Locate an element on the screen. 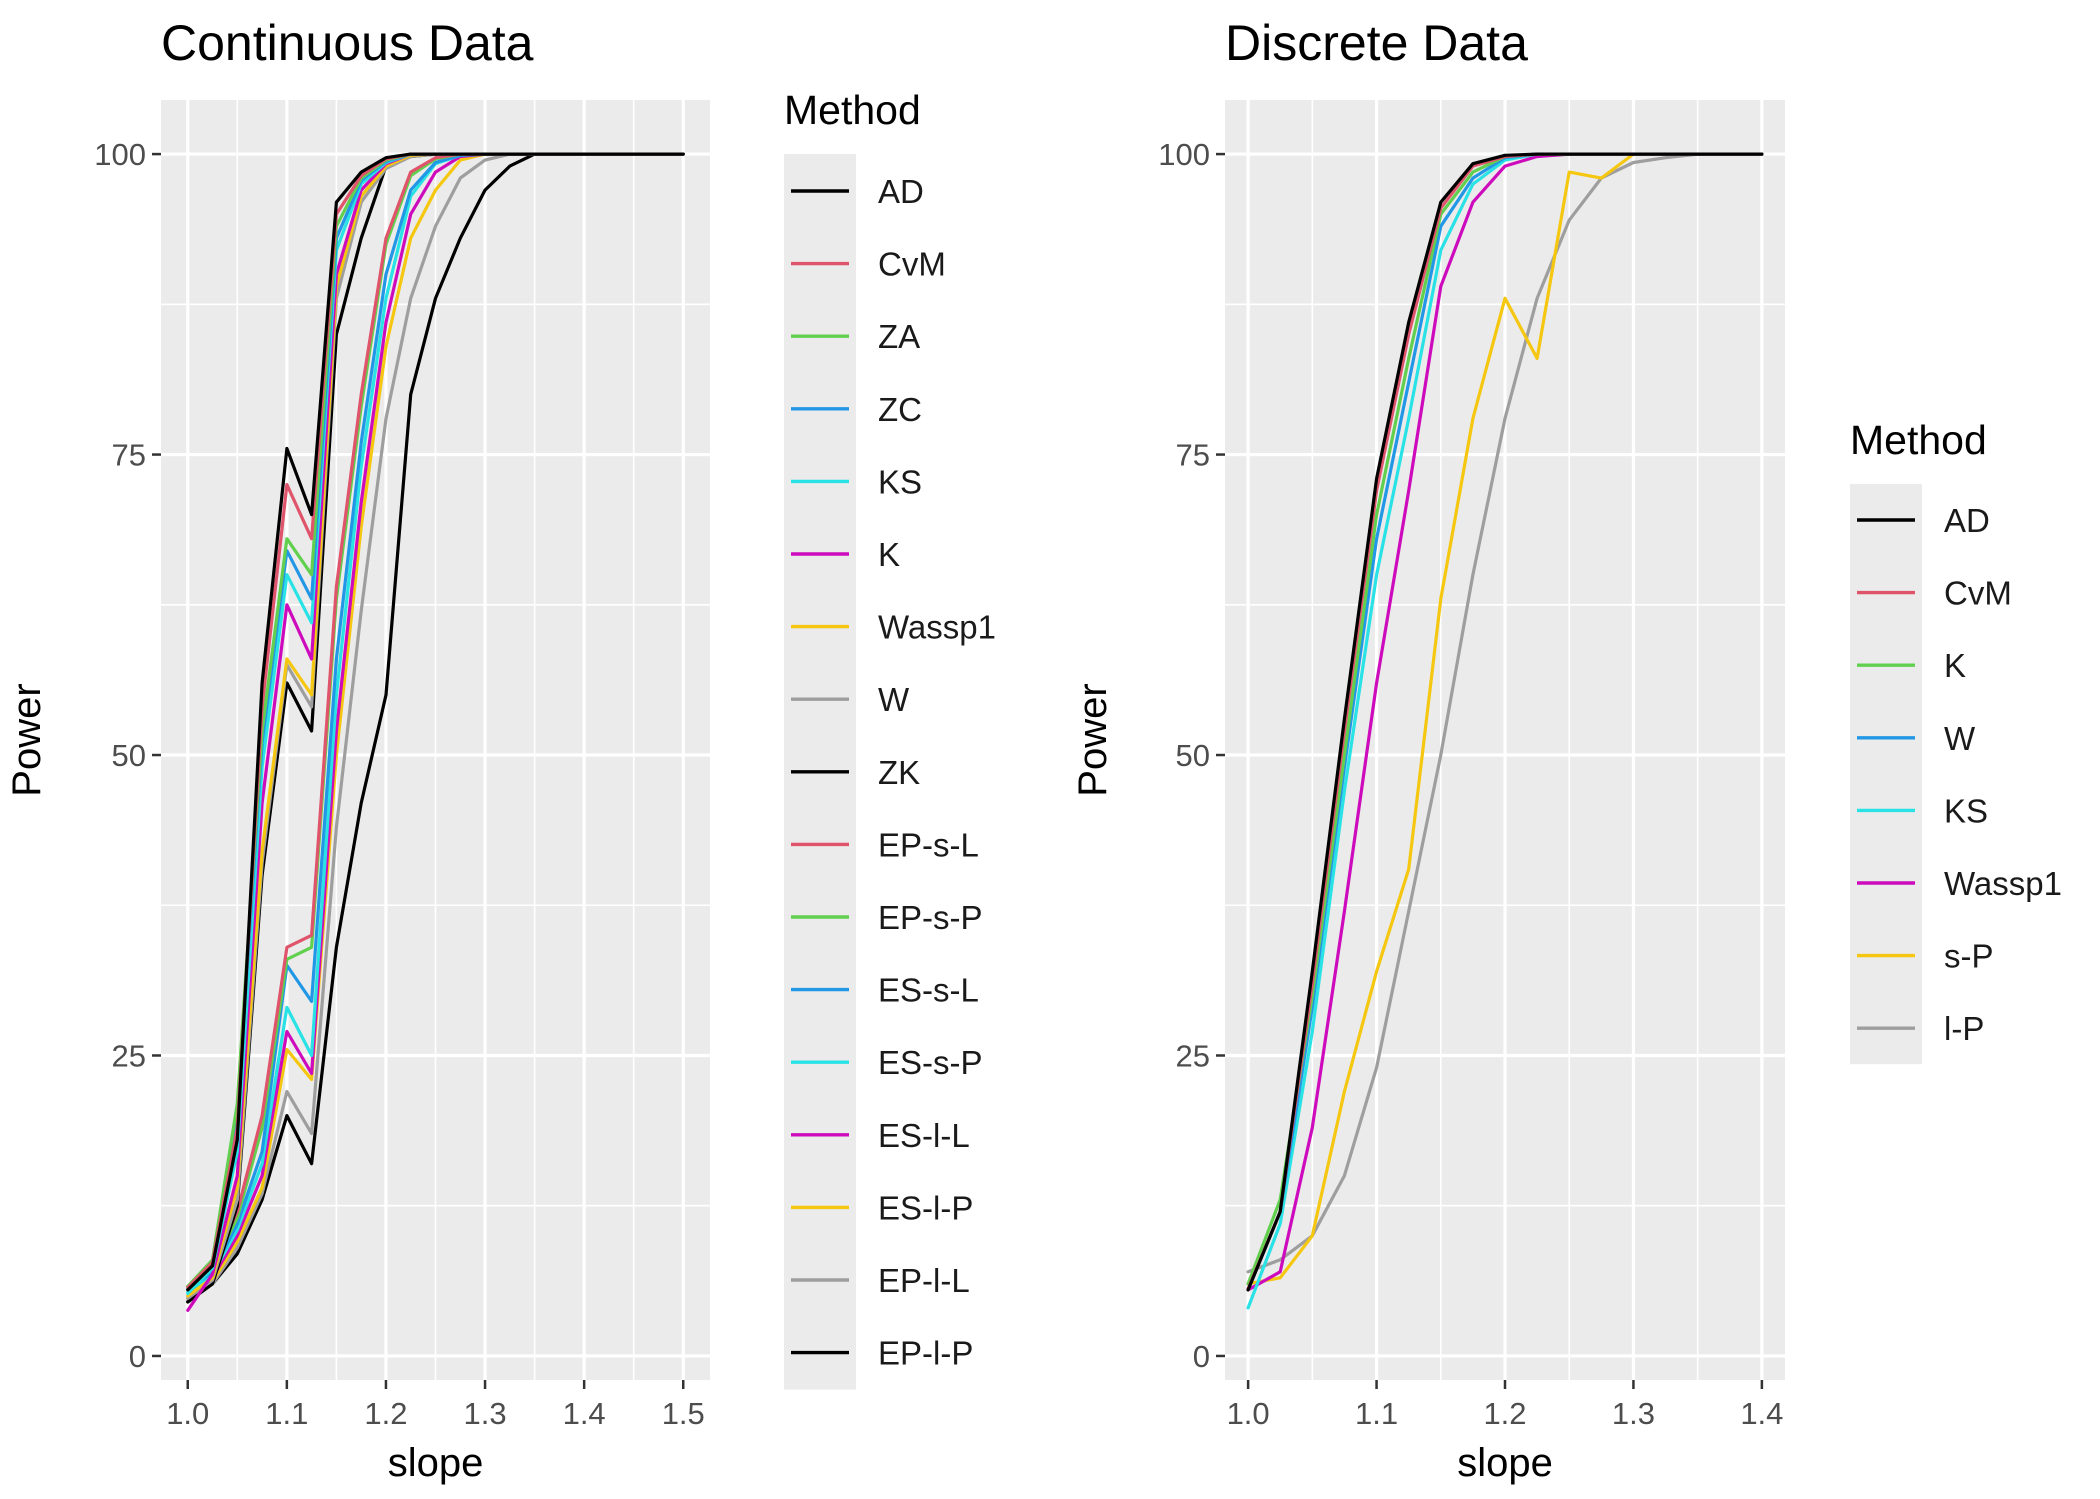  chart1-y-tick-label: 75 is located at coordinates (129, 455).